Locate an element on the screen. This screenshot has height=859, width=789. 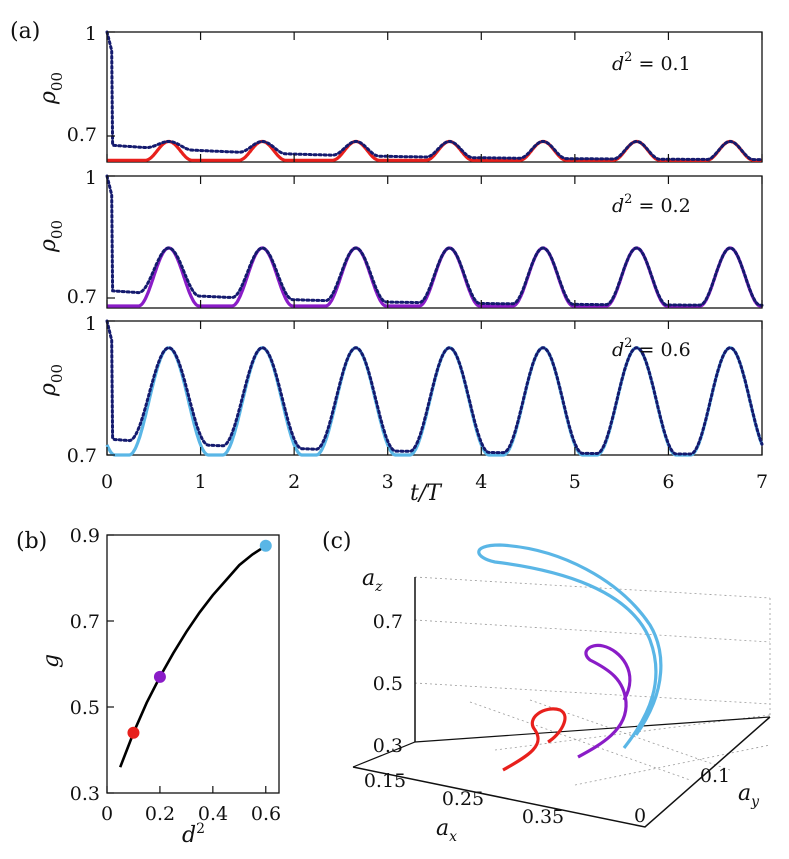
a1-frame is located at coordinates (434, 97).